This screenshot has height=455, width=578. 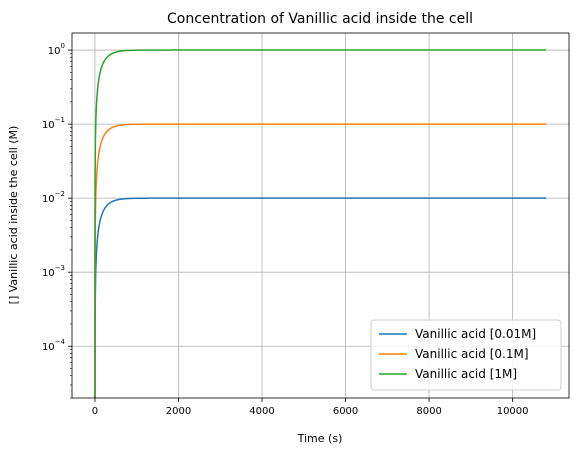 What do you see at coordinates (261, 411) in the screenshot?
I see `x-tick-label: 4000` at bounding box center [261, 411].